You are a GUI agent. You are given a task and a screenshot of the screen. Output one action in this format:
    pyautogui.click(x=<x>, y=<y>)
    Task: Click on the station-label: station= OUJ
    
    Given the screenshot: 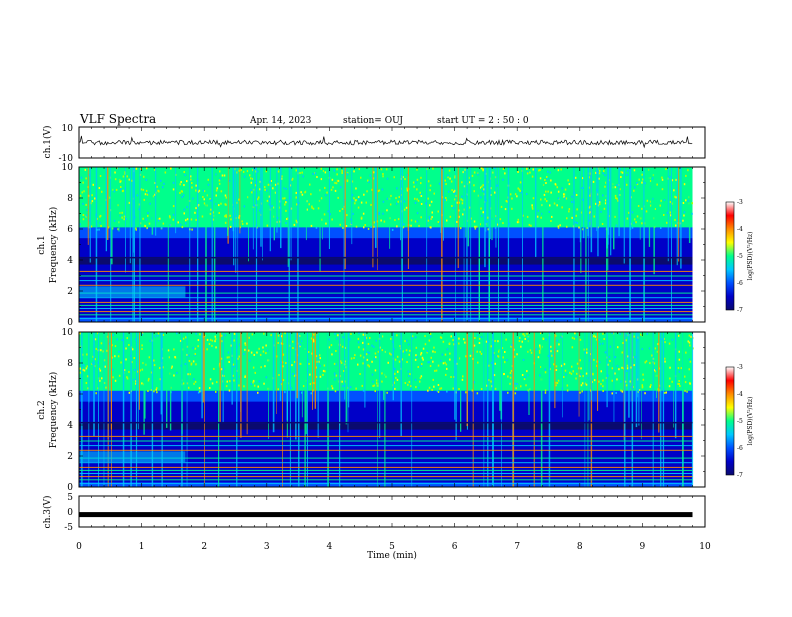 What is the action you would take?
    pyautogui.click(x=373, y=121)
    